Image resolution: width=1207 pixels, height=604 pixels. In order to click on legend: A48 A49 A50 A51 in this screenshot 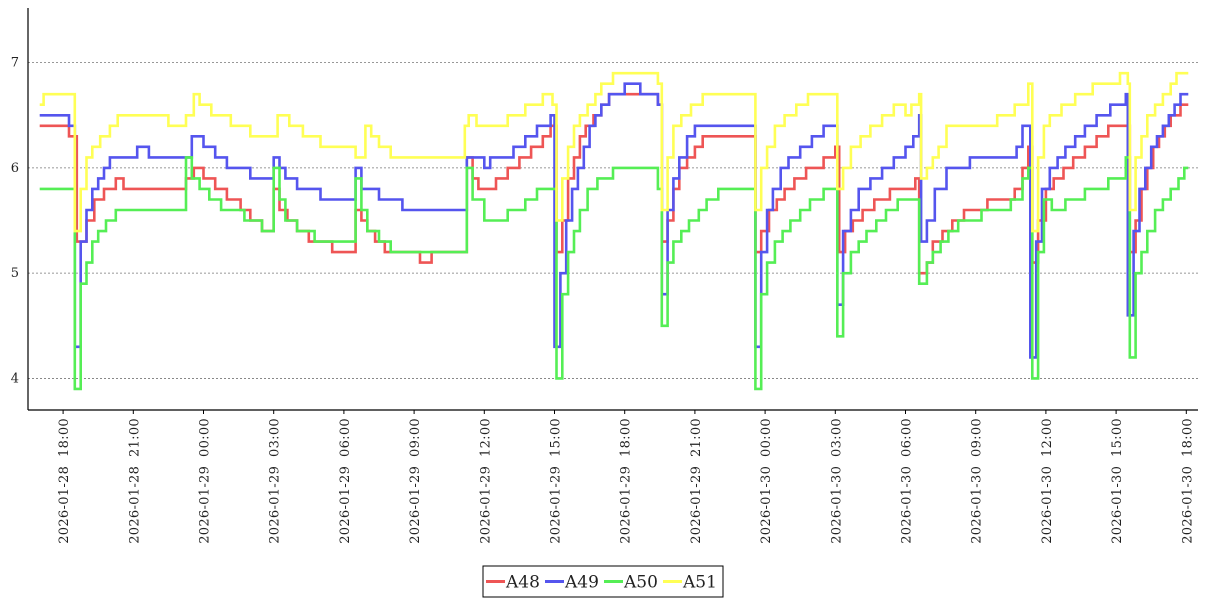, I will do `click(603, 581)`.